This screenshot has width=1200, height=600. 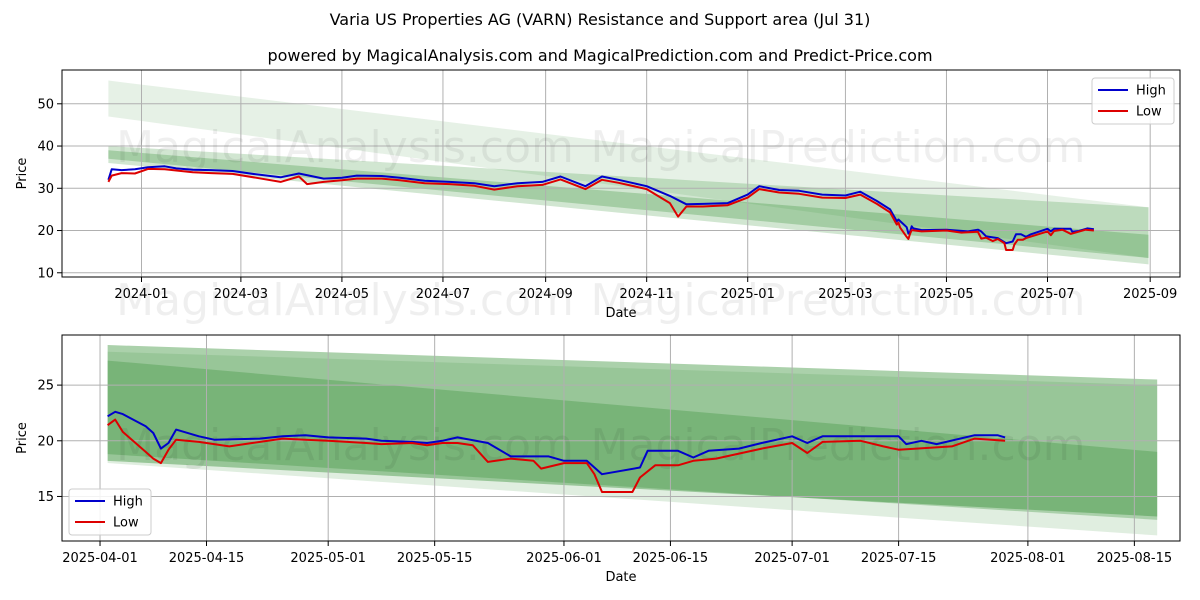 I want to click on x-tick-label: 2025-04-15, so click(x=207, y=558).